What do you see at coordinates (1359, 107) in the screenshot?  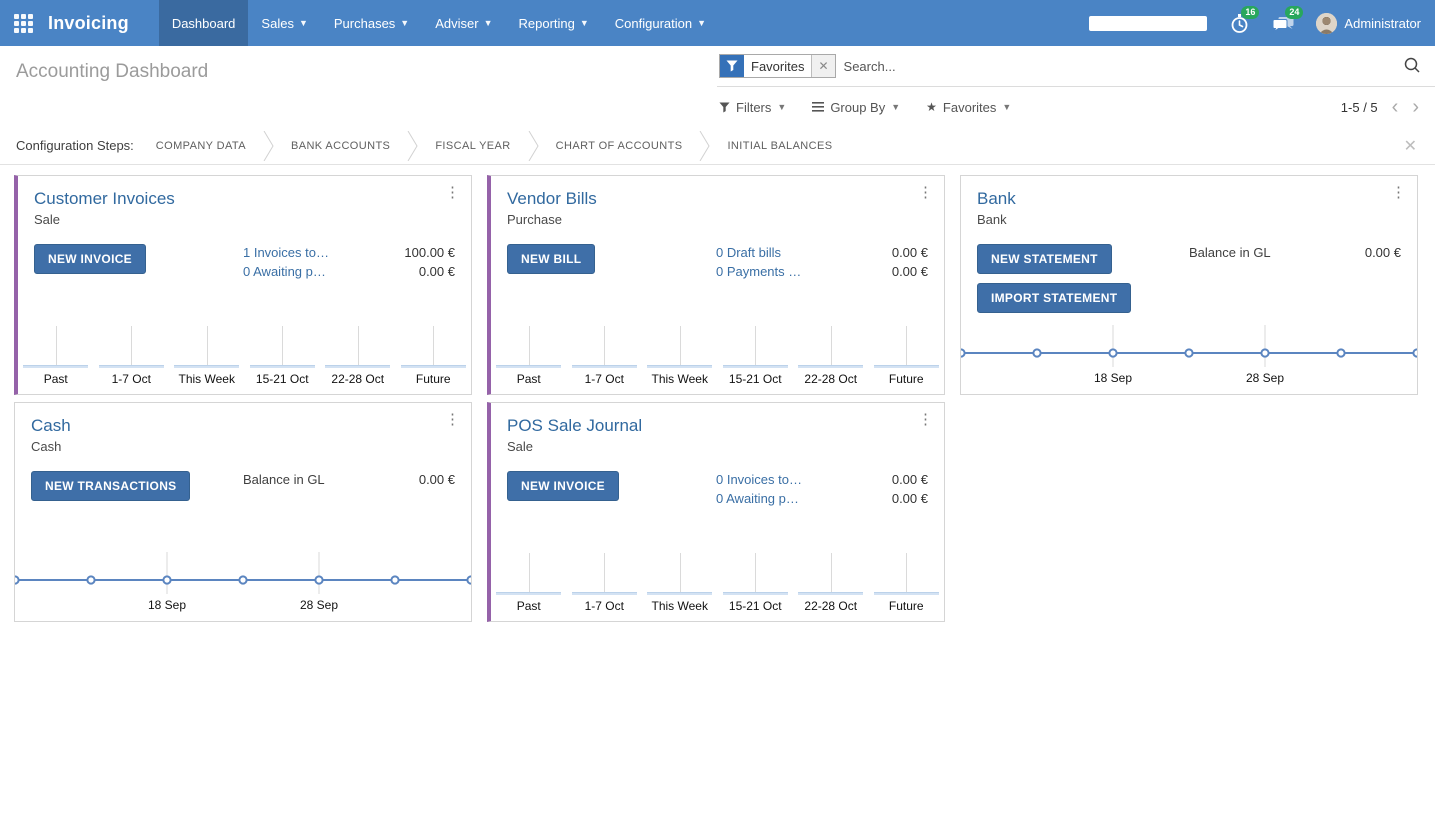 I see `pager-value: 1-5 / 5` at bounding box center [1359, 107].